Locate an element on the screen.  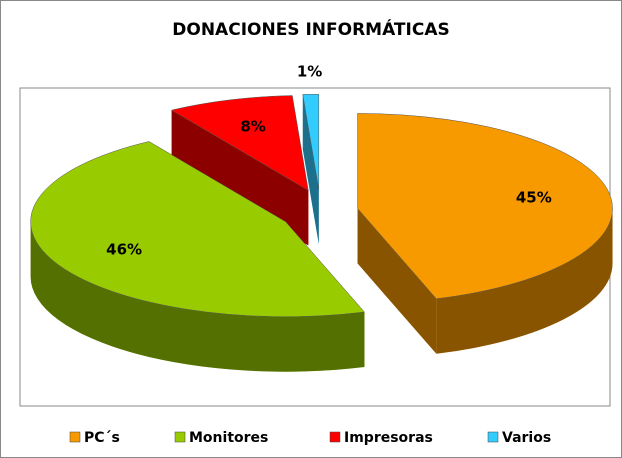
data-label: 46% is located at coordinates (124, 250).